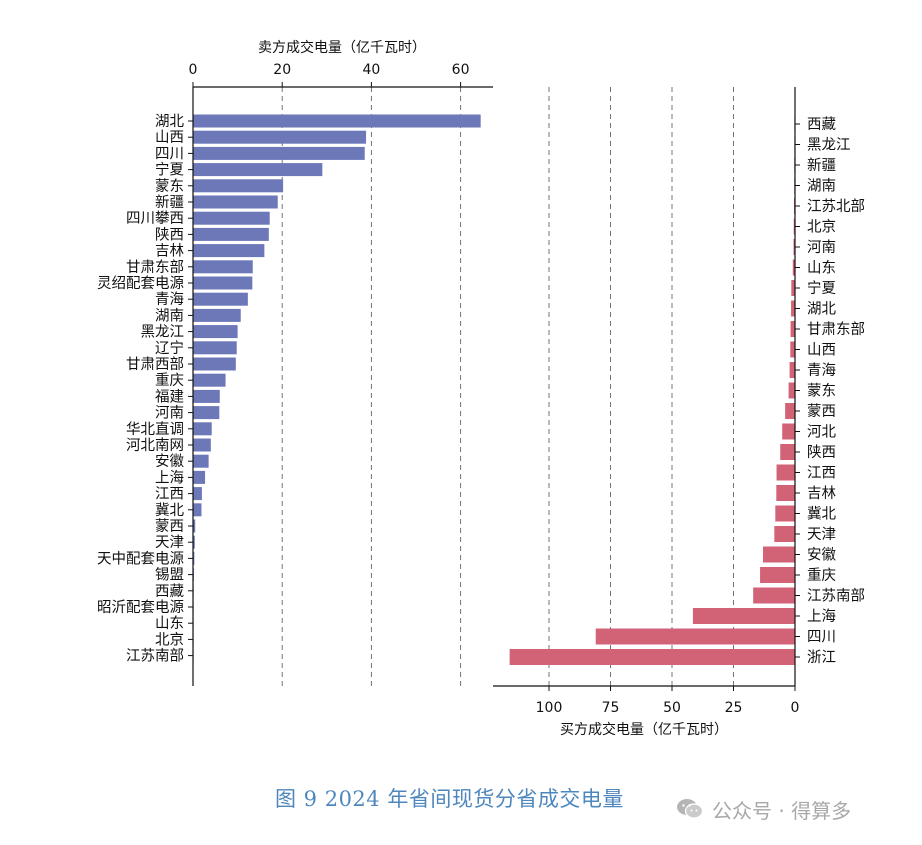  Describe the element at coordinates (821, 432) in the screenshot. I see `category-label: 河北` at that location.